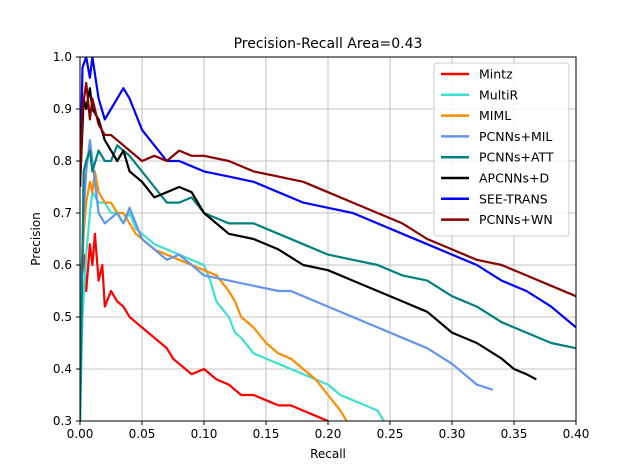  I want to click on x-tick-label: 0.15, so click(266, 434).